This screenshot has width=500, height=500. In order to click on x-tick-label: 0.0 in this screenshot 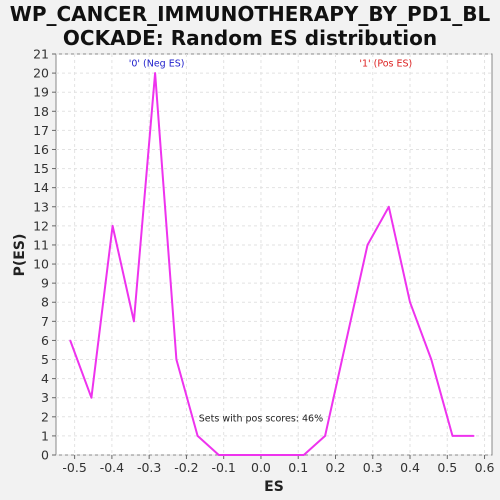, I will do `click(261, 467)`.